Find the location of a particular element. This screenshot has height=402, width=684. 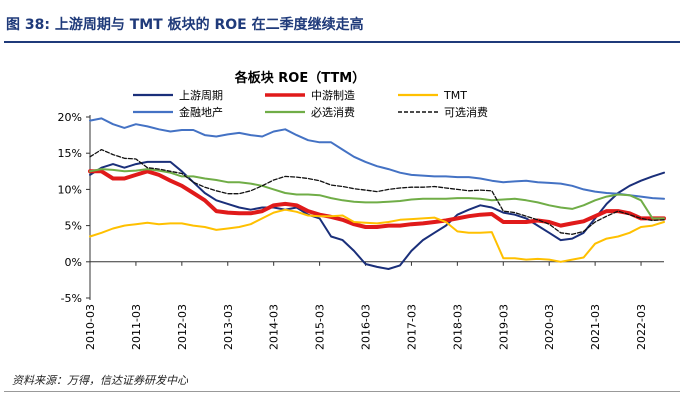

y-tick-label: -5% is located at coordinates (71, 298).